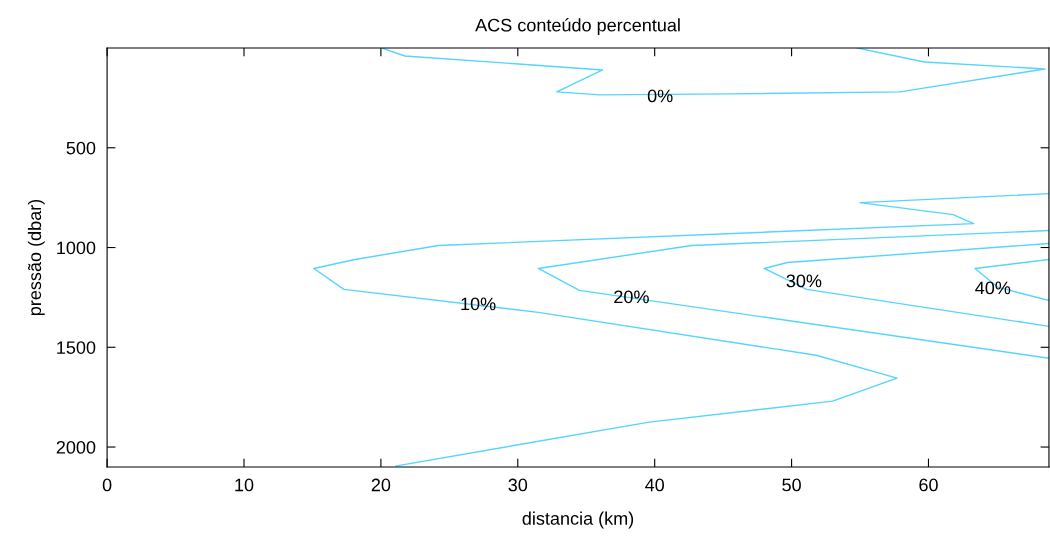 The width and height of the screenshot is (1050, 542). Describe the element at coordinates (381, 485) in the screenshot. I see `x-tick-label: 20` at that location.